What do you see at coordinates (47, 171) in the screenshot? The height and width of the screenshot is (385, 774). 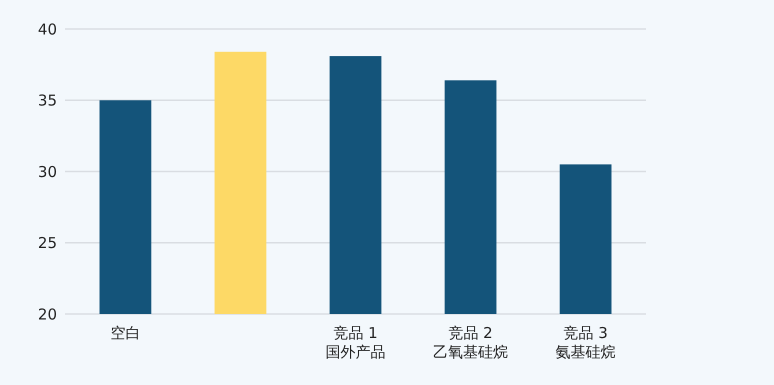 I see `y-tick-label: 30` at bounding box center [47, 171].